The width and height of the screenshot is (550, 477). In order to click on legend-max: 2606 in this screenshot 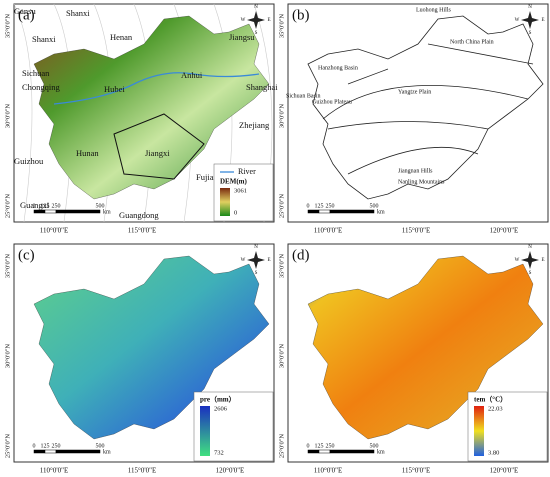, I will do `click(221, 408)`.